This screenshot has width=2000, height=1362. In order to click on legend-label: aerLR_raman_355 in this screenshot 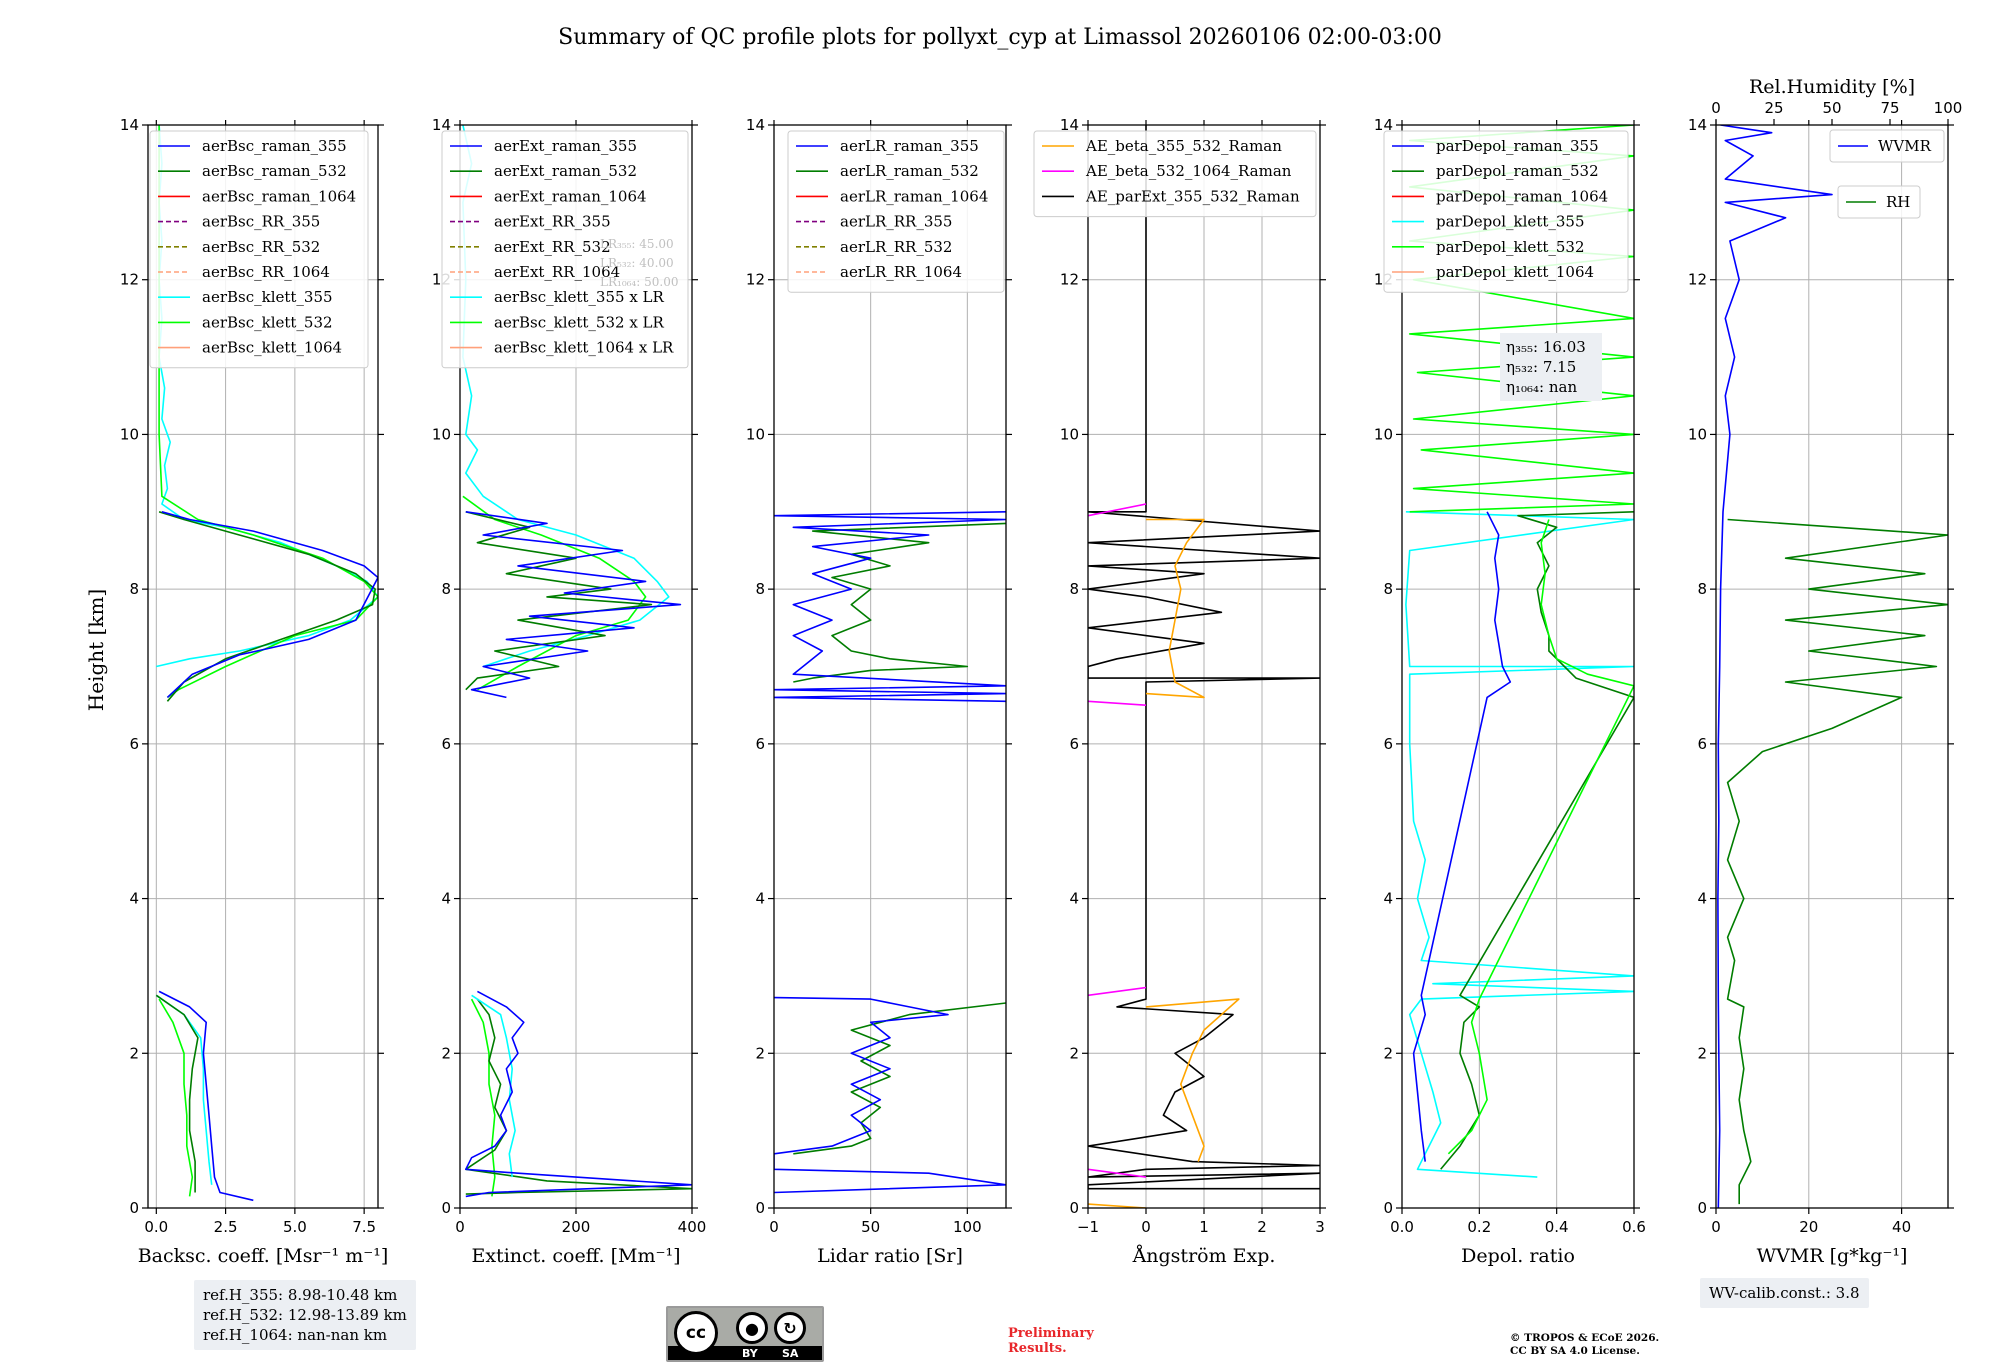, I will do `click(909, 146)`.